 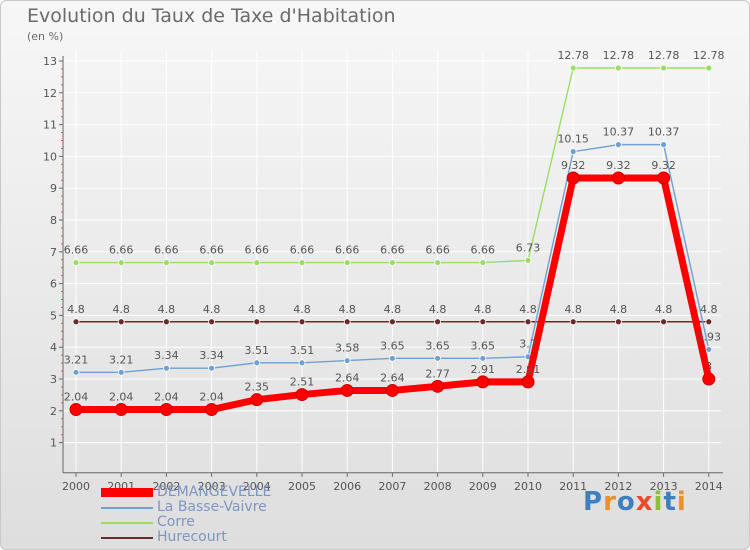 I want to click on y-tick-label: 6, so click(x=53, y=284).